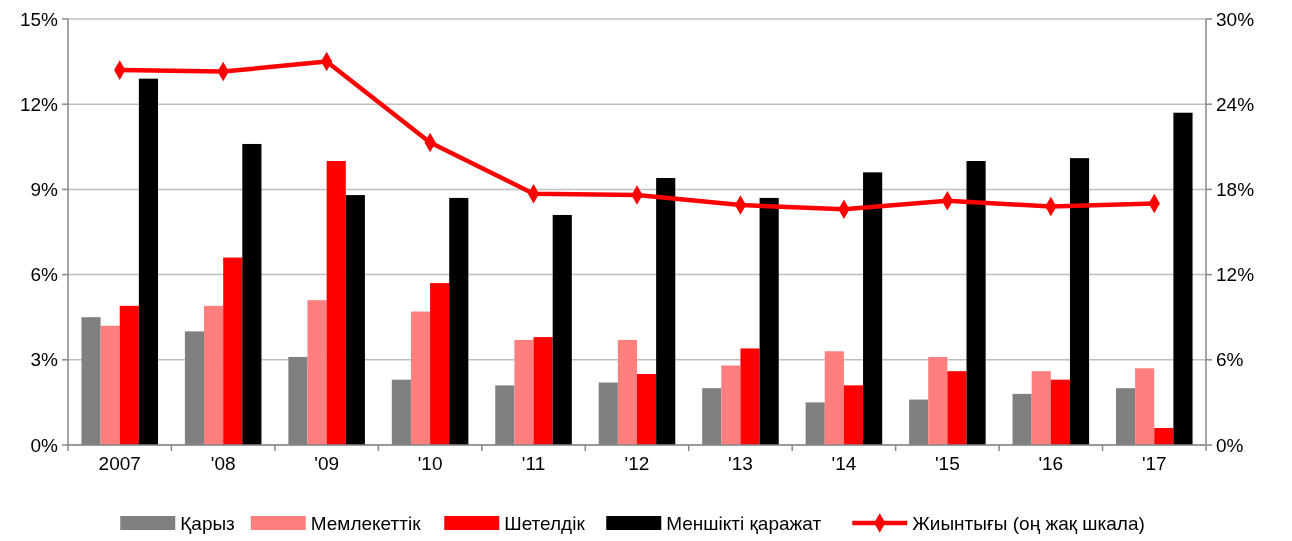 This screenshot has width=1292, height=541. Describe the element at coordinates (637, 463) in the screenshot. I see `x-tick-label: '12` at that location.